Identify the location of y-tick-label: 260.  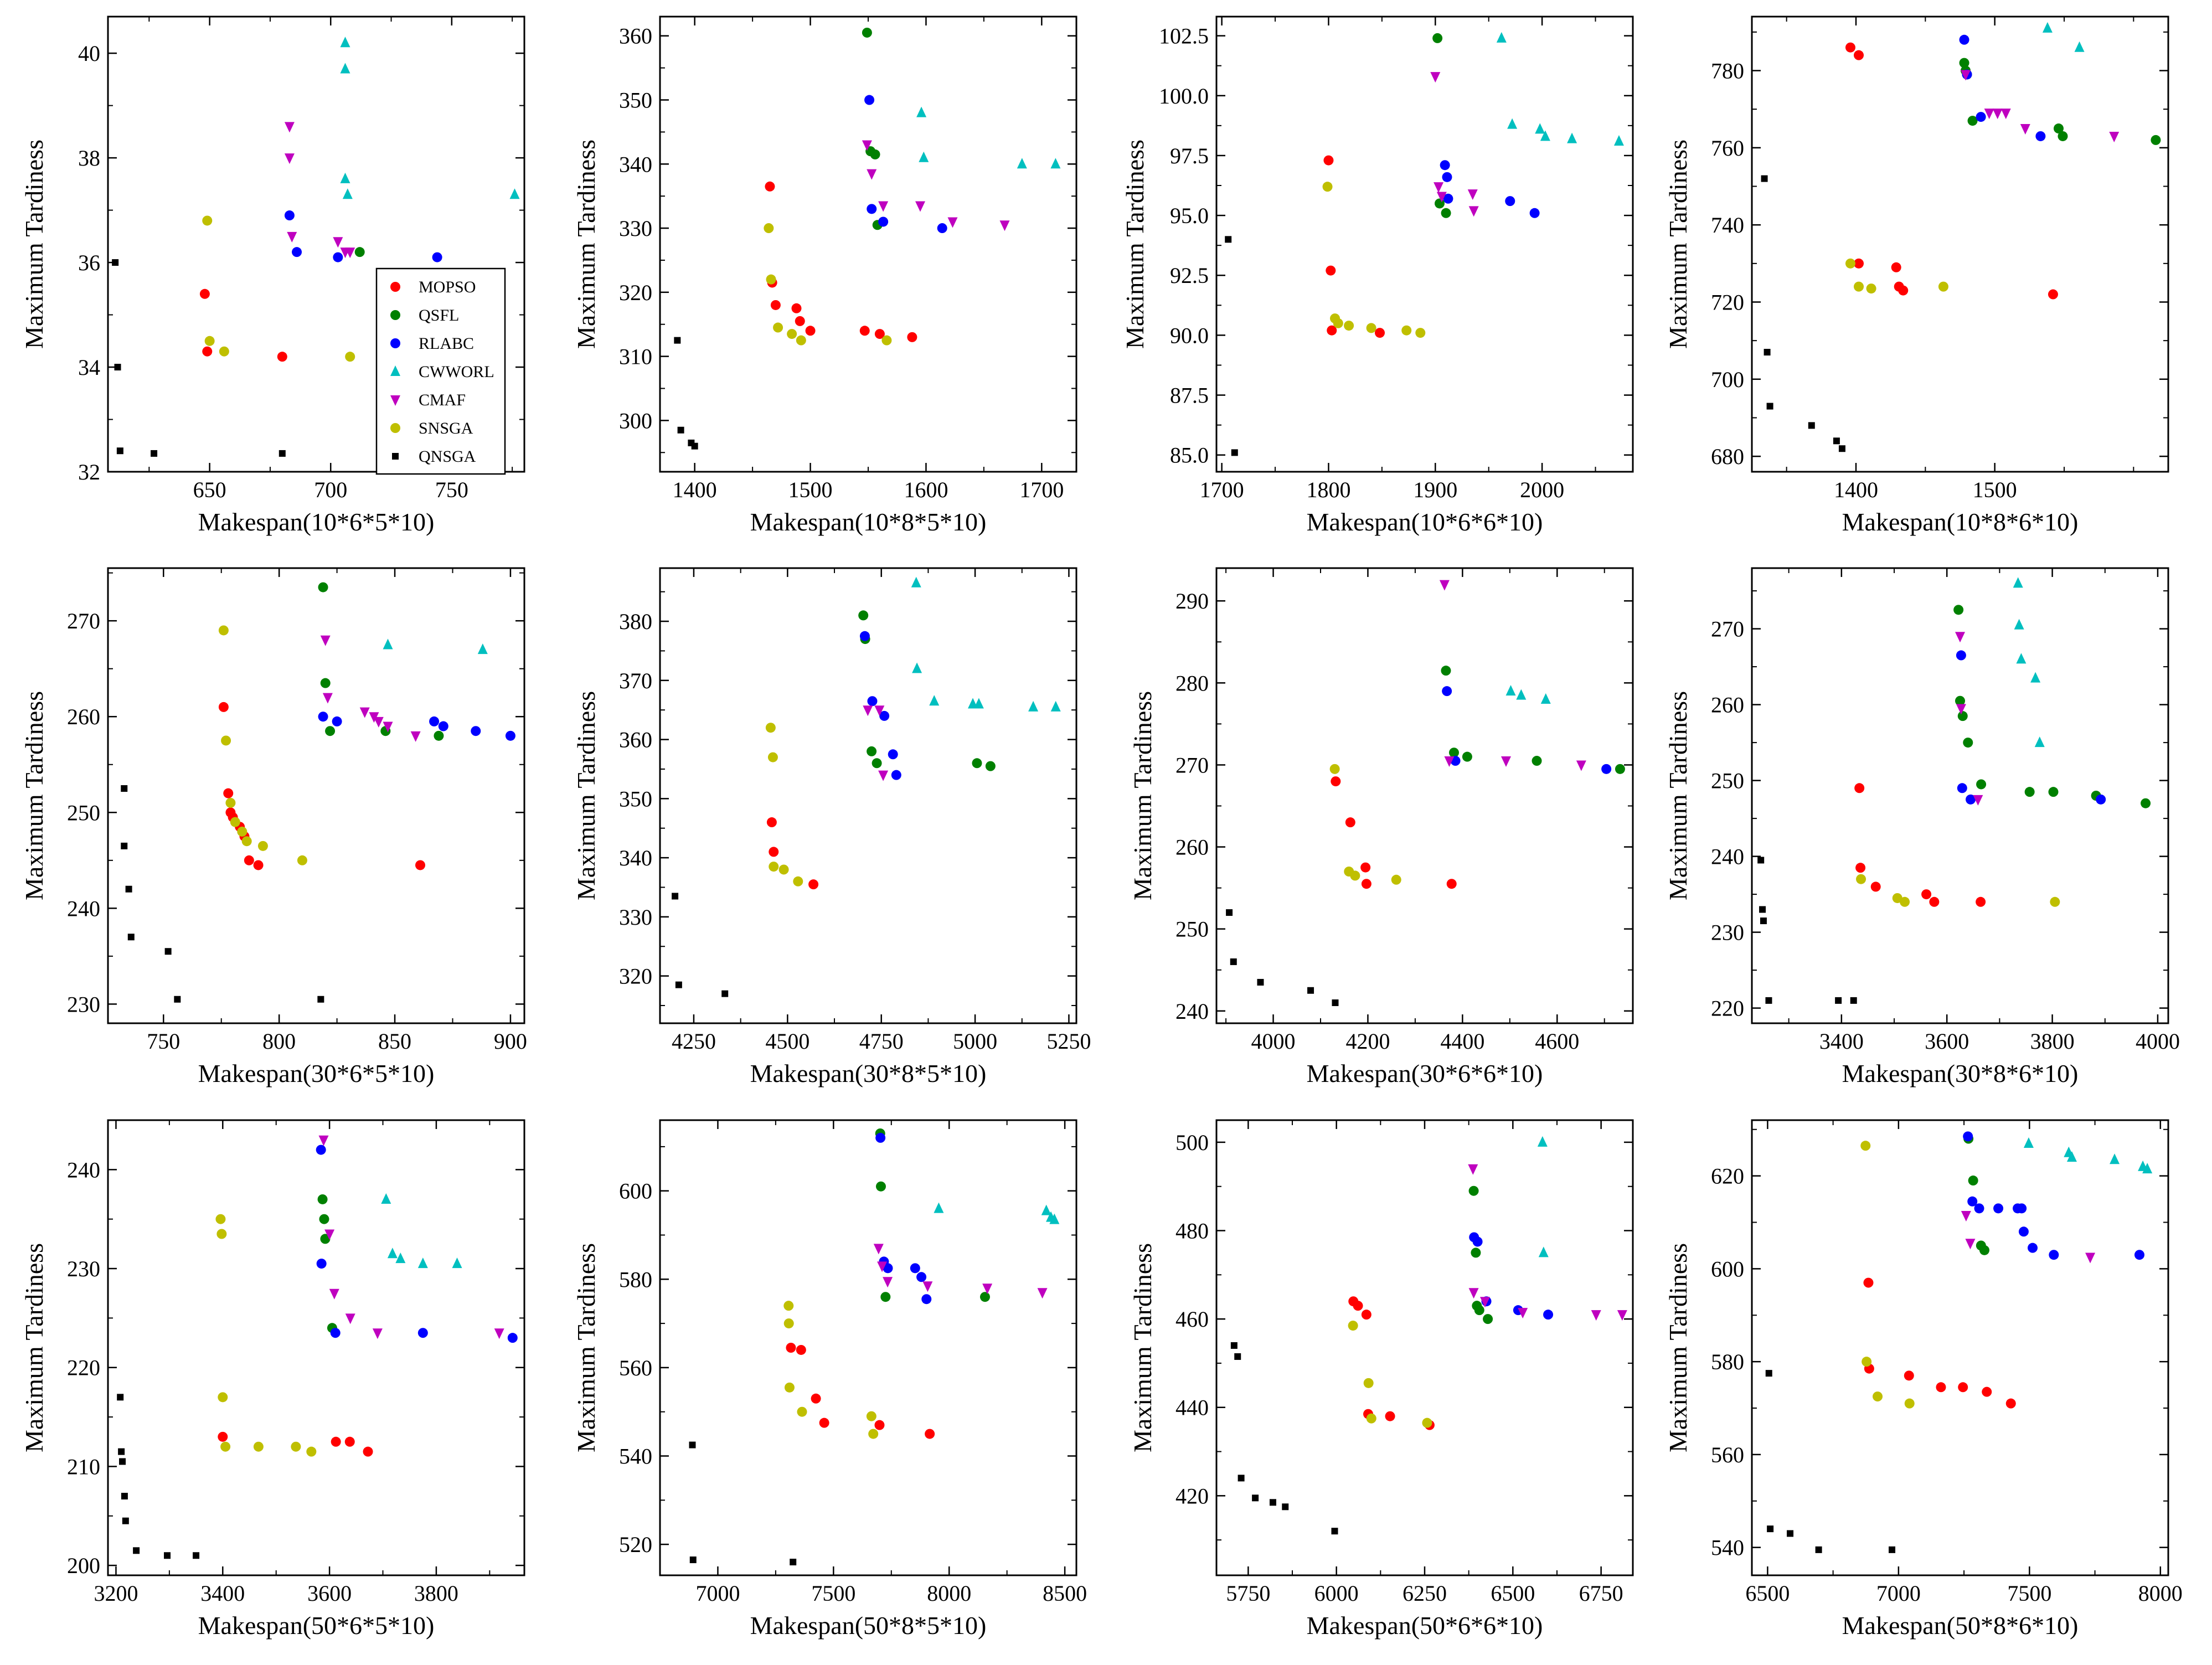
(83, 716).